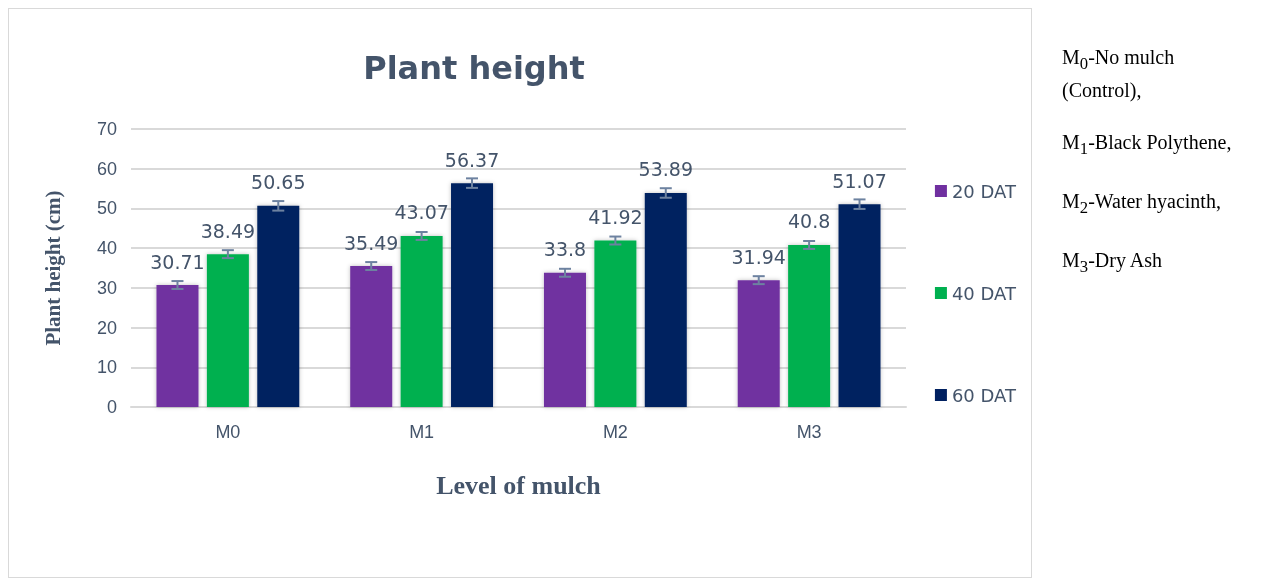 The width and height of the screenshot is (1267, 586). What do you see at coordinates (421, 212) in the screenshot?
I see `data-label: 43.07` at bounding box center [421, 212].